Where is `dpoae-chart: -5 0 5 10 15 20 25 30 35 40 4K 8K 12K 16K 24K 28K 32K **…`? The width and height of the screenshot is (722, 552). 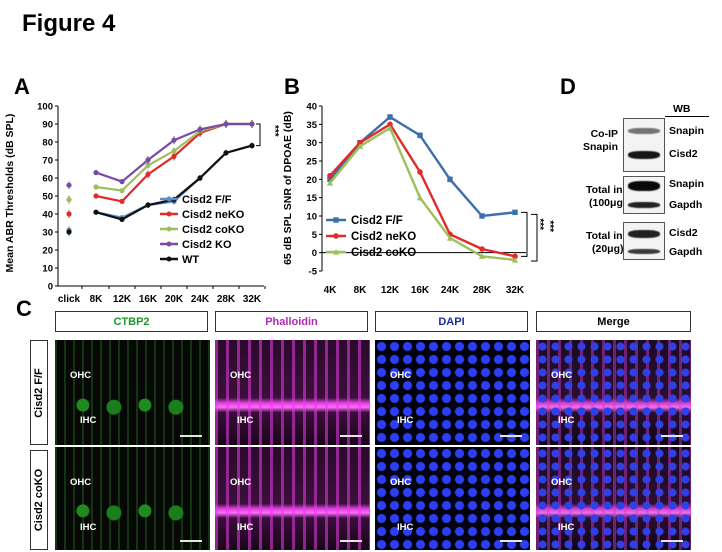 dpoae-chart: -5 0 5 10 15 20 25 30 35 40 4K 8K 12K 16K 24K 28K 32K **… is located at coordinates (418, 199).